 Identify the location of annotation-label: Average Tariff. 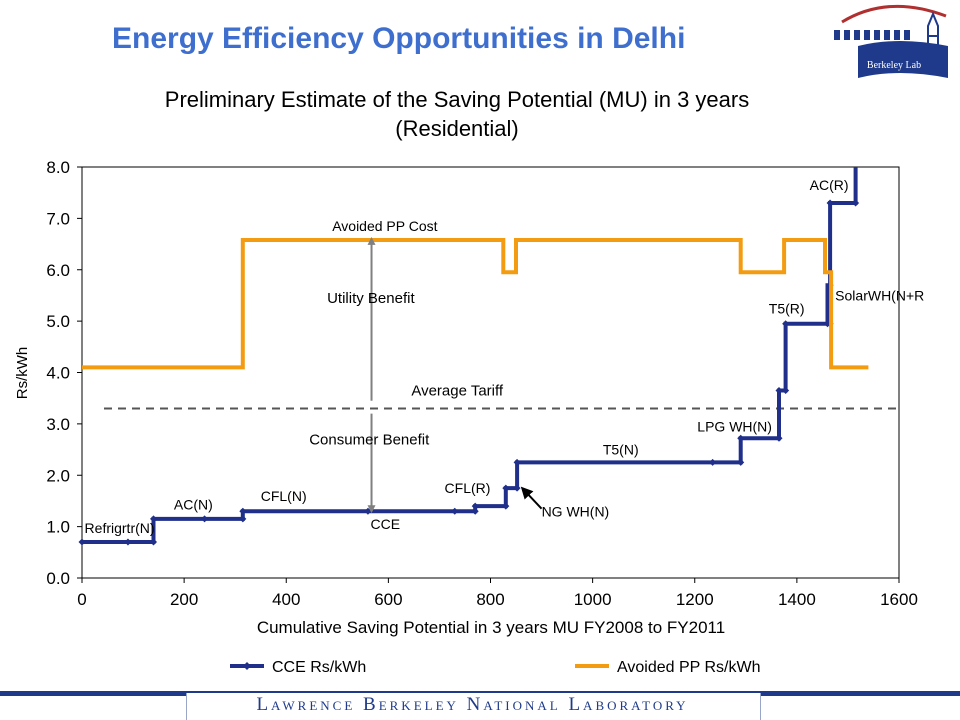
(457, 391).